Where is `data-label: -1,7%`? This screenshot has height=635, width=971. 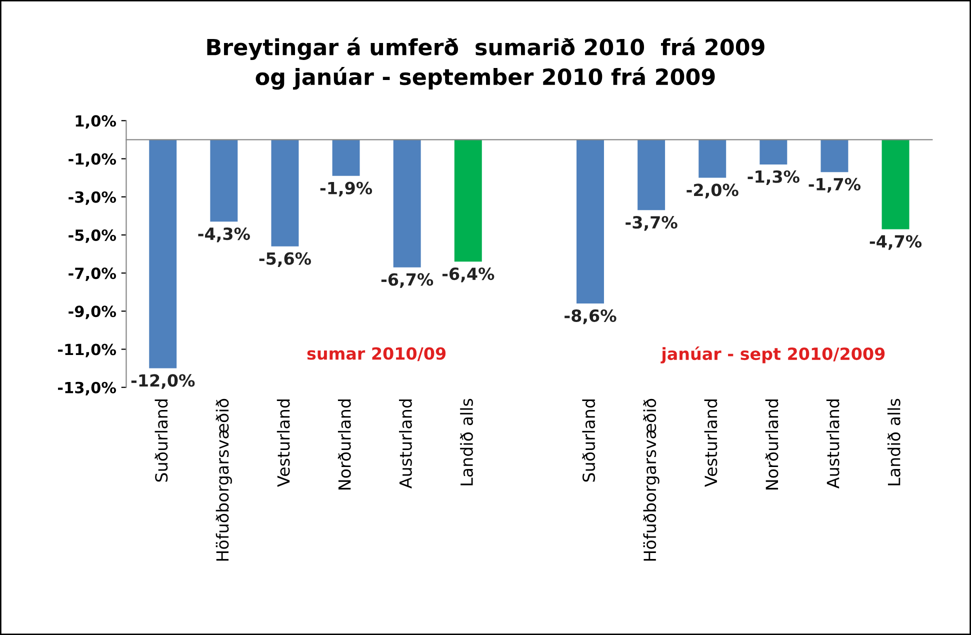 data-label: -1,7% is located at coordinates (834, 185).